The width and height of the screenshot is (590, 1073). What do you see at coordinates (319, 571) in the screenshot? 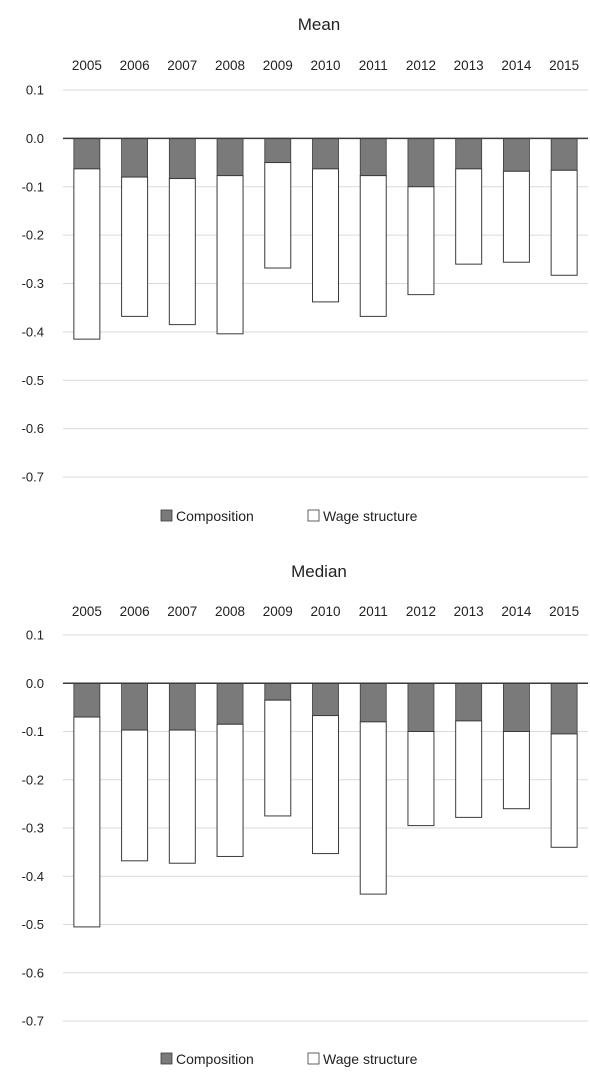
I see `chart-title: Median` at bounding box center [319, 571].